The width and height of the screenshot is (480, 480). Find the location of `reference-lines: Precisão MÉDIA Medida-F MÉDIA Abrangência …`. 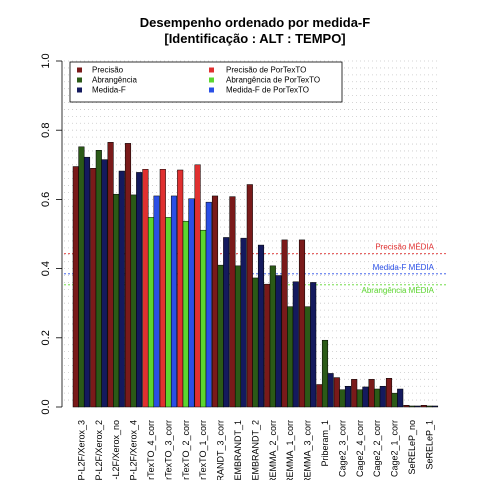

reference-lines: Precisão MÉDIA Medida-F MÉDIA Abrangência … is located at coordinates (255, 269).